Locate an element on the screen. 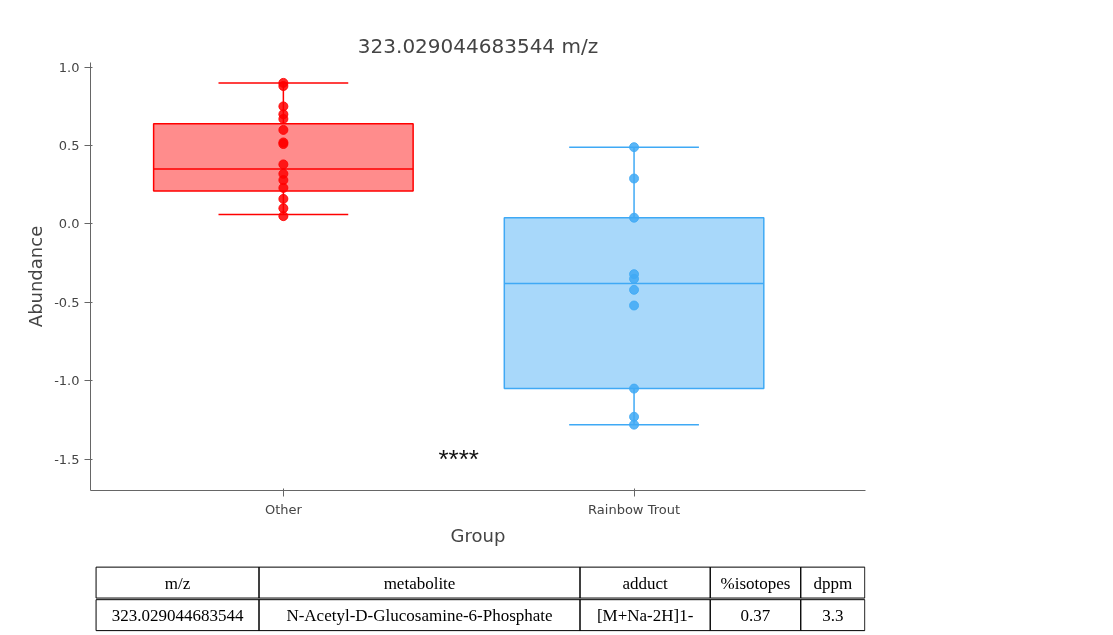  text: 3.3 is located at coordinates (833, 616).